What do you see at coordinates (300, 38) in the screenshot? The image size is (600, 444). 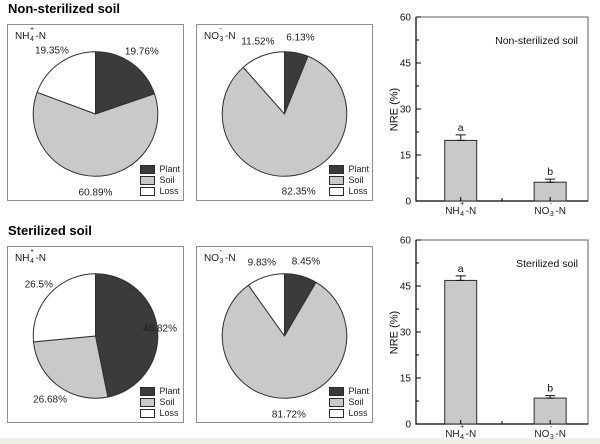 I see `slice-value-label-plant: 6.13%` at bounding box center [300, 38].